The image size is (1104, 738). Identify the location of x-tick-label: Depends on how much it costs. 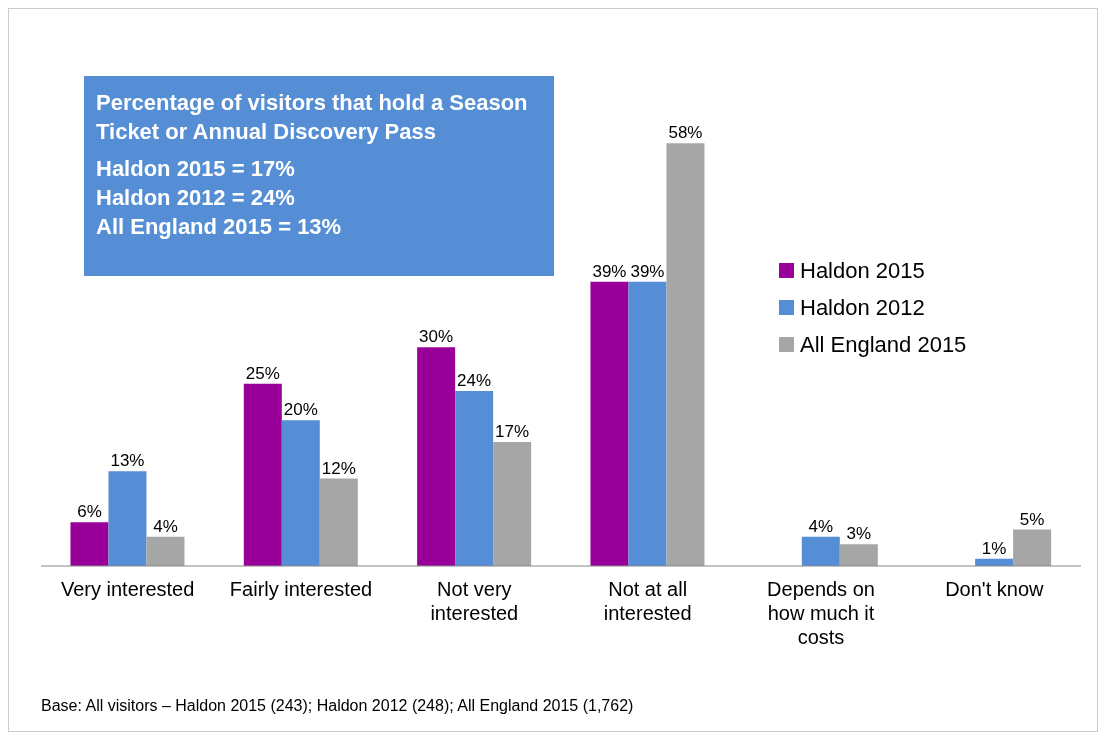
(821, 613).